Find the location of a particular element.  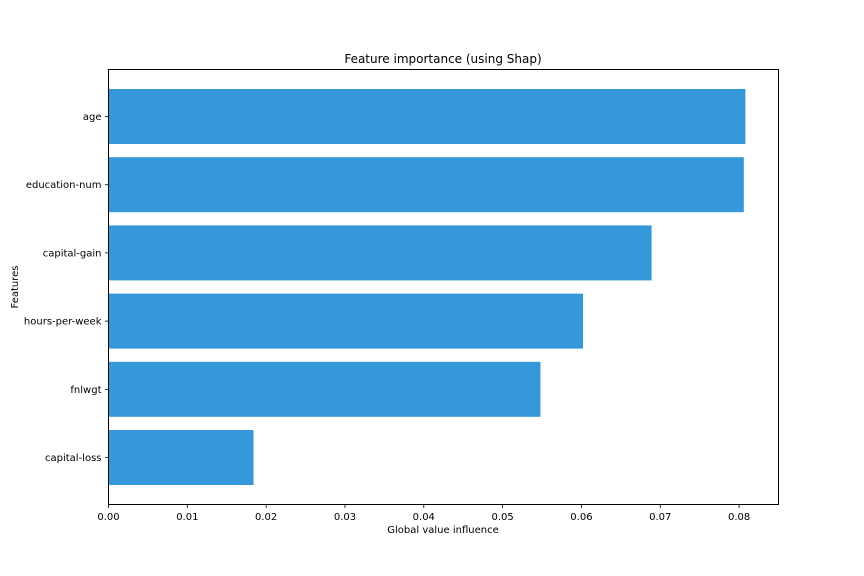

y-tick-label: age is located at coordinates (92, 117).